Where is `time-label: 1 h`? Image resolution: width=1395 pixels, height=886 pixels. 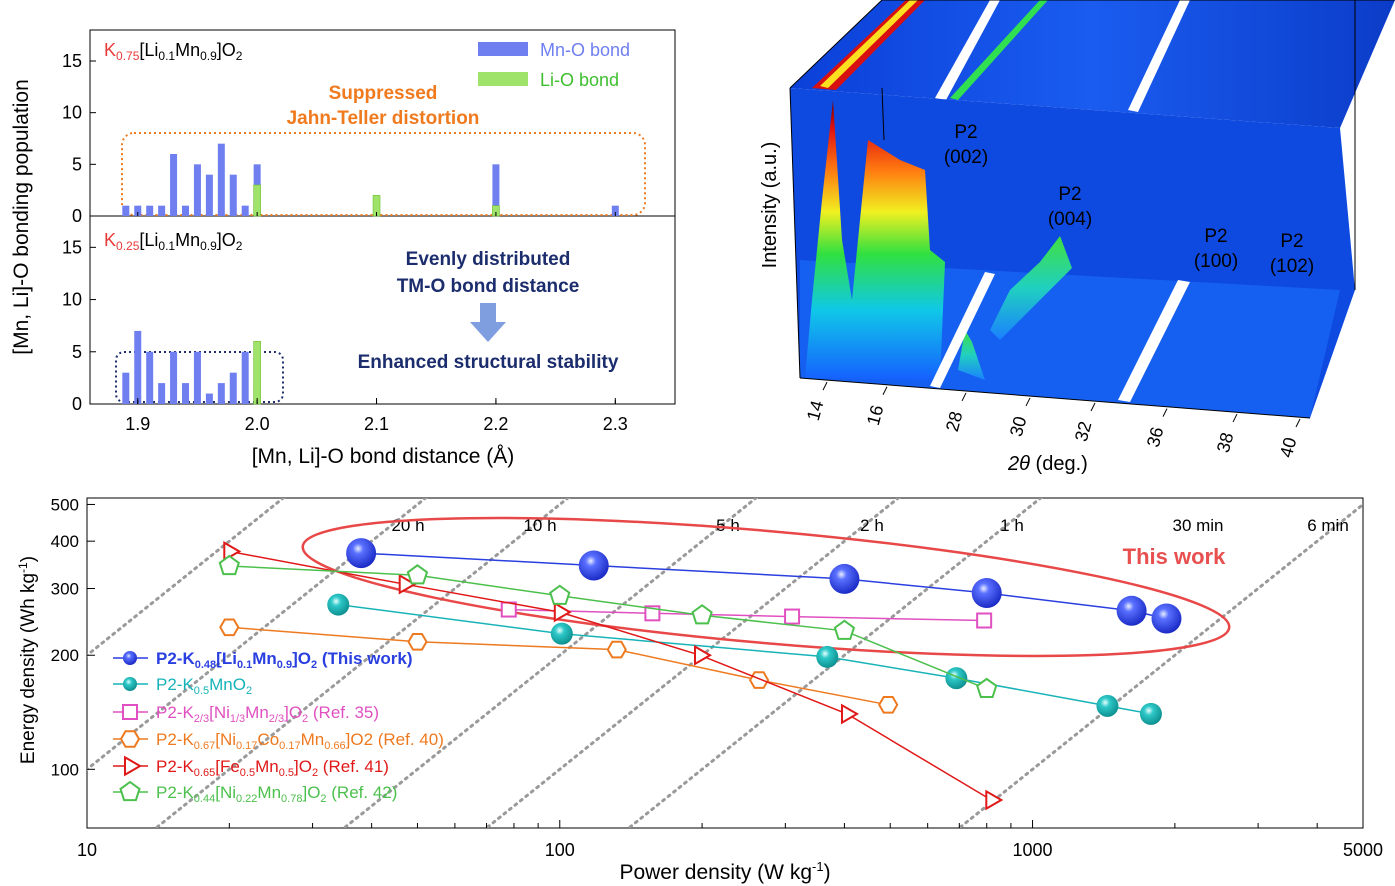
time-label: 1 h is located at coordinates (1012, 525).